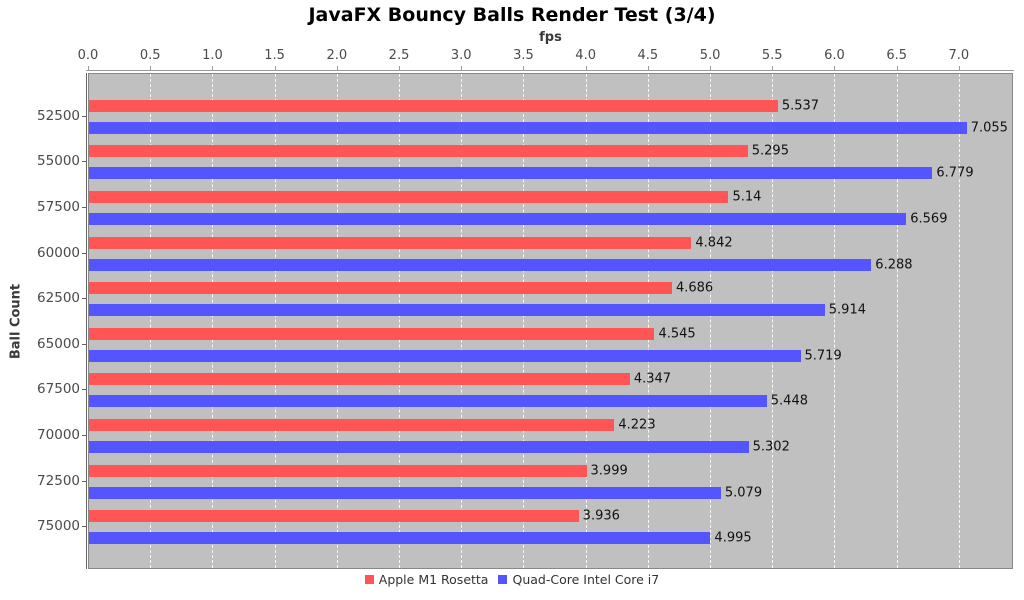 The width and height of the screenshot is (1024, 600). I want to click on bar-value-label: 5.448, so click(789, 401).